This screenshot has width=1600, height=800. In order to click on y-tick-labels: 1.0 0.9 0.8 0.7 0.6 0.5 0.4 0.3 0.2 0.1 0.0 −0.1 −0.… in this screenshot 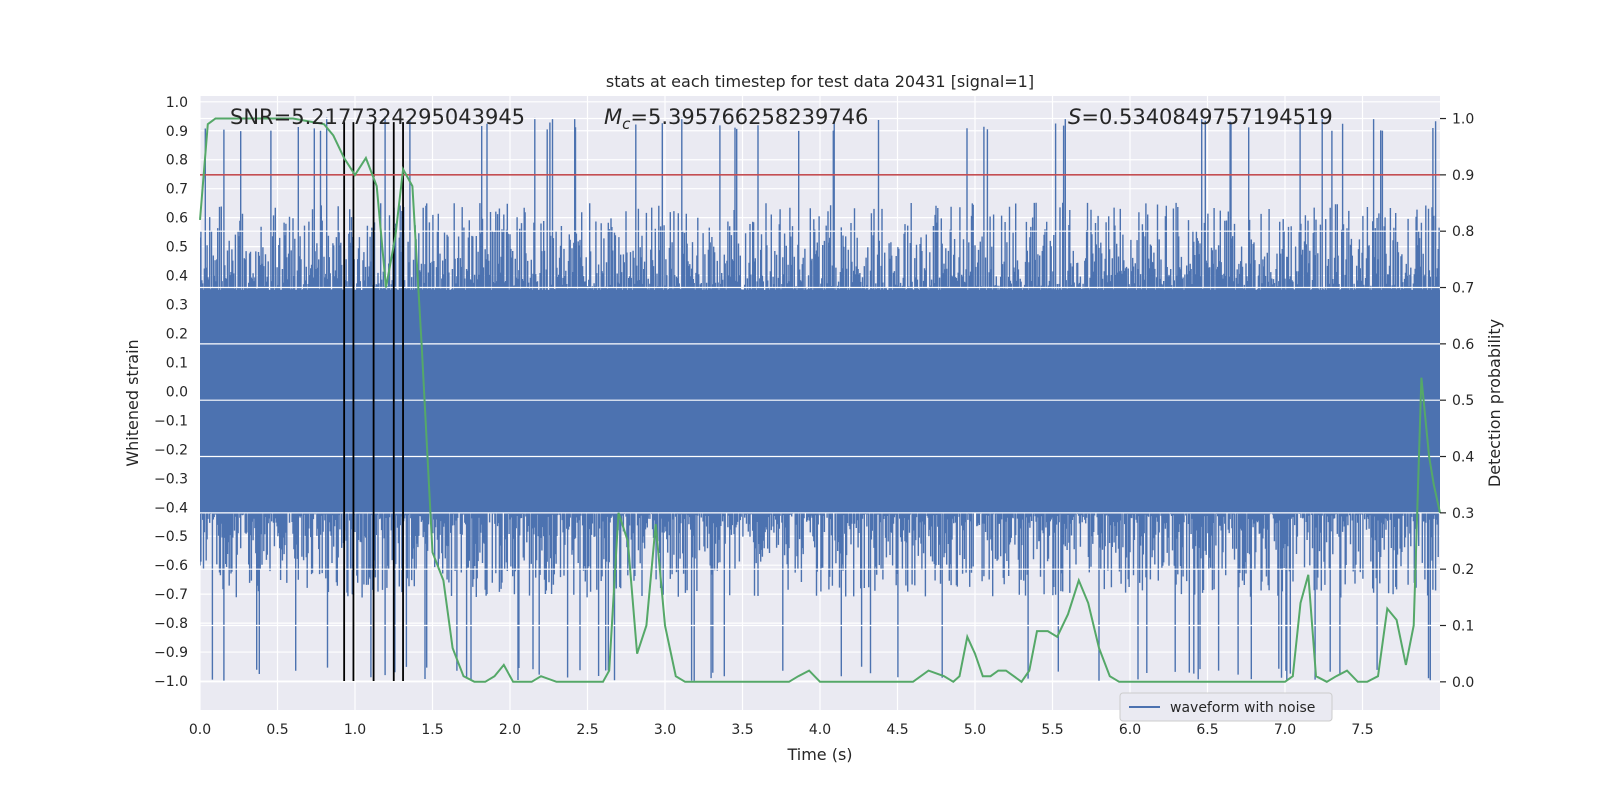, I will do `click(171, 392)`.